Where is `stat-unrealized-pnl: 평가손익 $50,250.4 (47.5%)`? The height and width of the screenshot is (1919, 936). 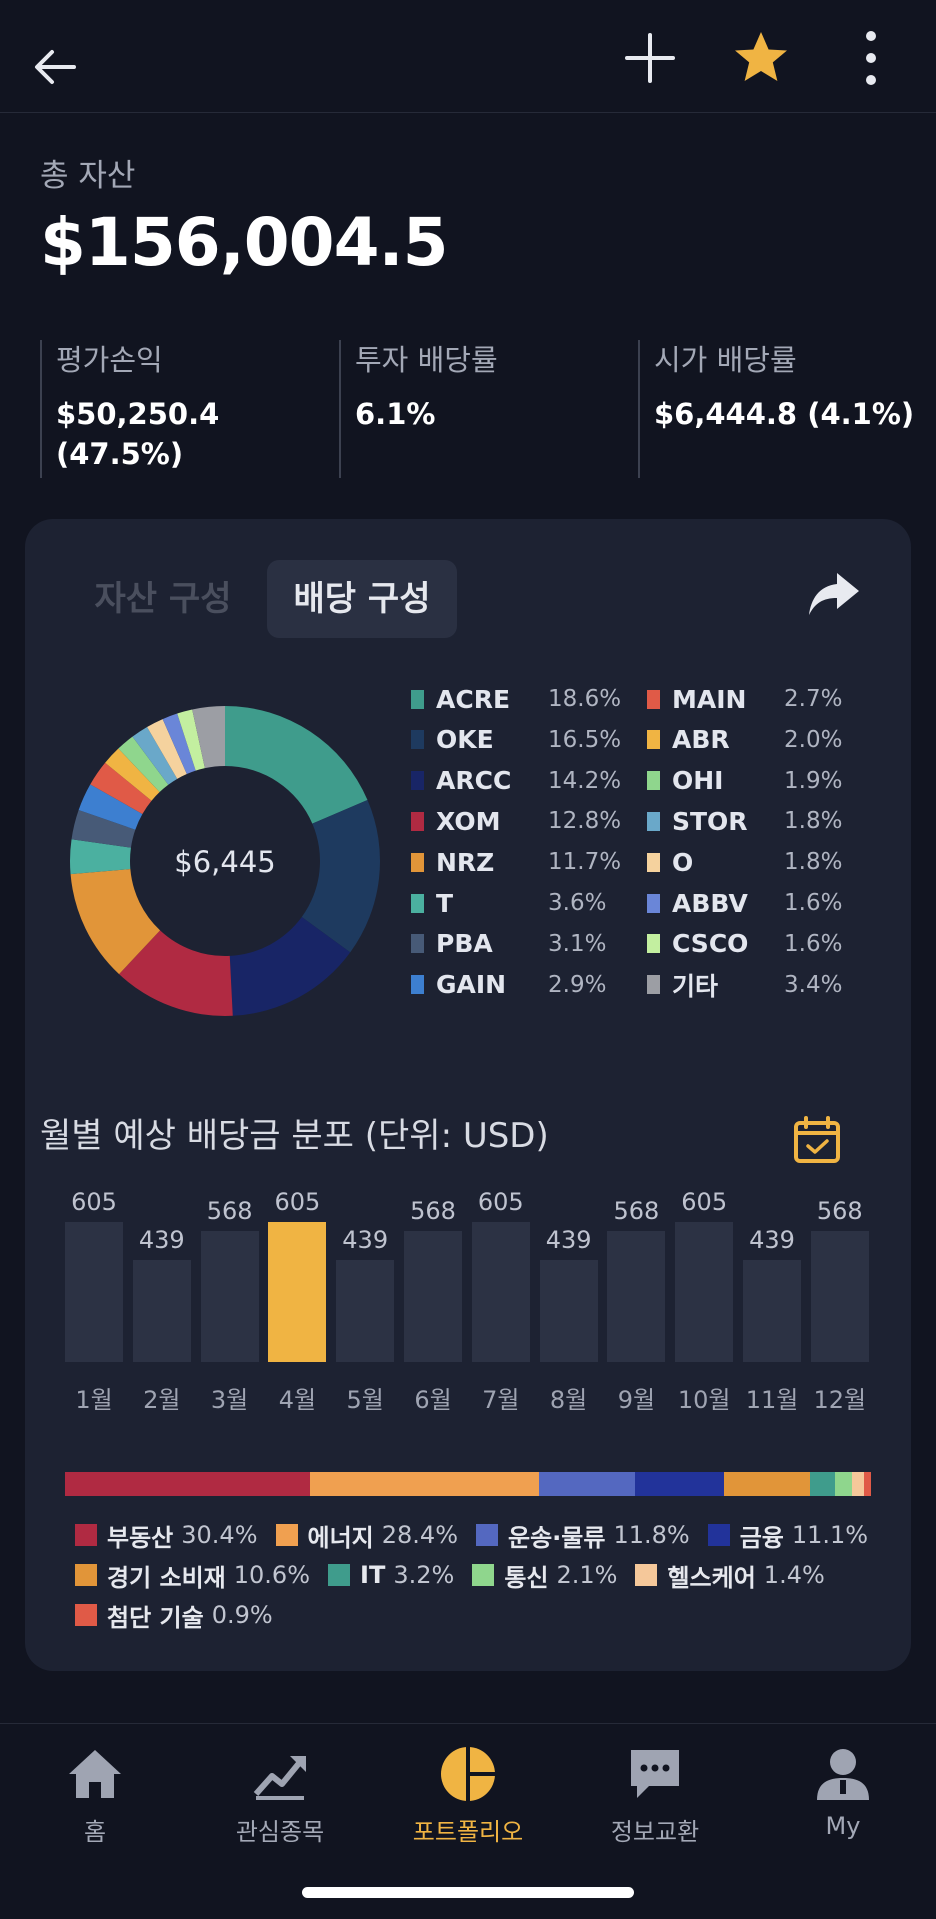
stat-unrealized-pnl: 평가손익 $50,250.4 (47.5%) is located at coordinates (190, 409).